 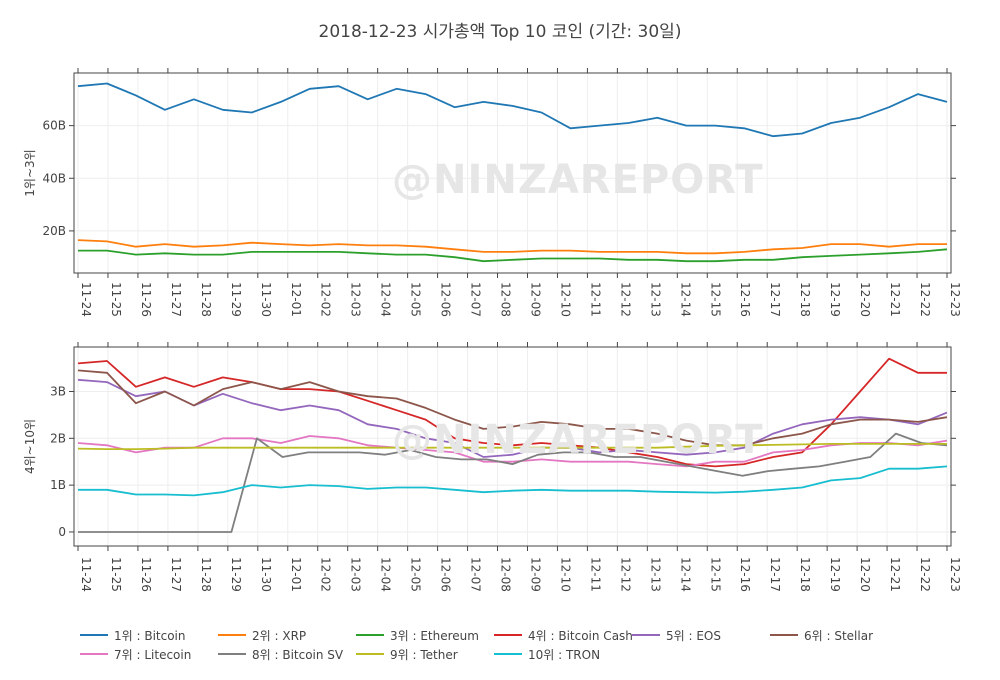 What do you see at coordinates (146, 574) in the screenshot?
I see `x-tick-label: 11-26` at bounding box center [146, 574].